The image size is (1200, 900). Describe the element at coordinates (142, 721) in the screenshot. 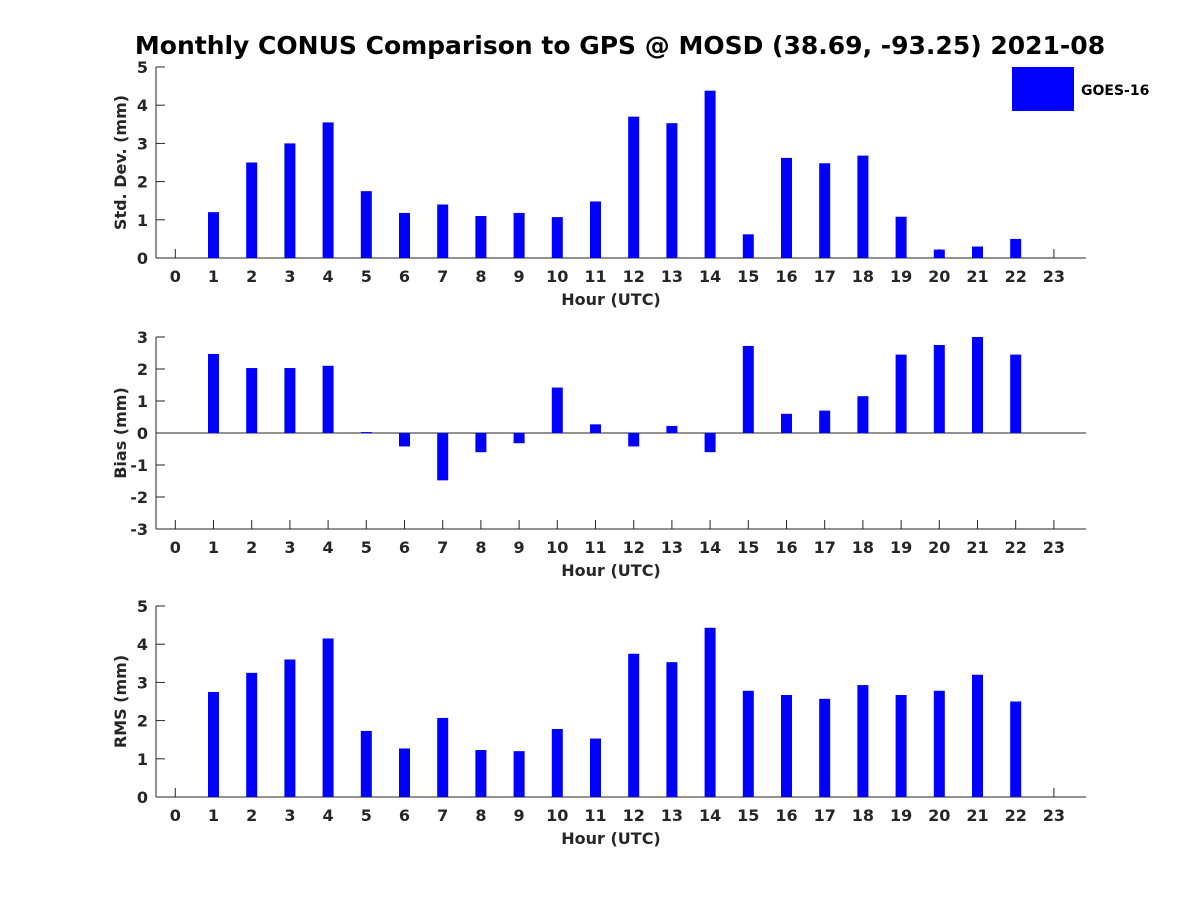

I see `y-tick-label: 2` at that location.